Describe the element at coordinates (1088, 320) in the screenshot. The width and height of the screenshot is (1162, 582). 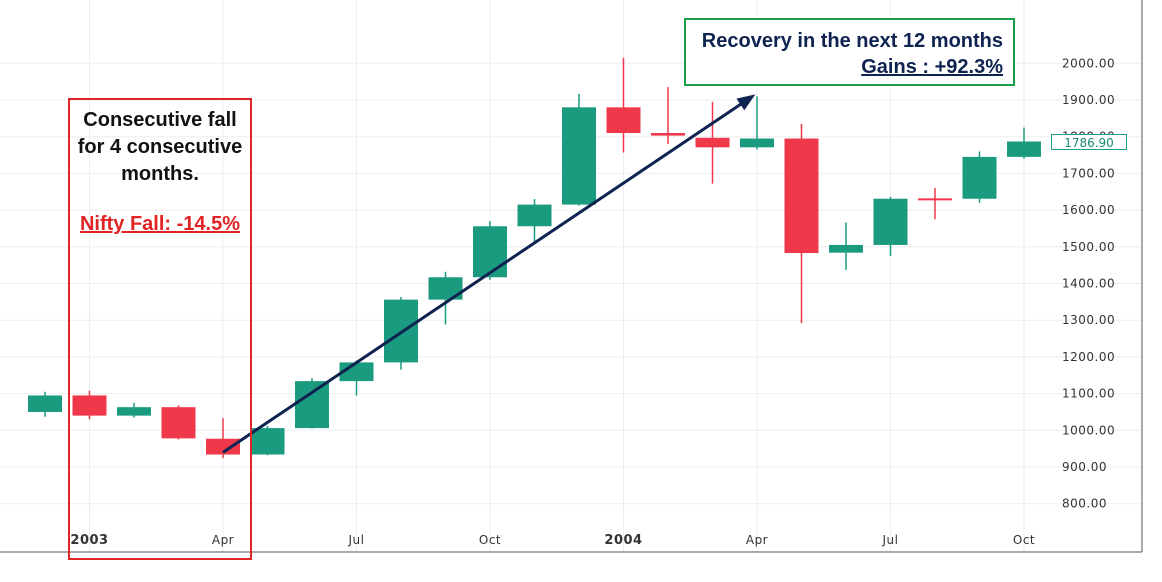
I see `price-tick-label: 1300.00` at that location.